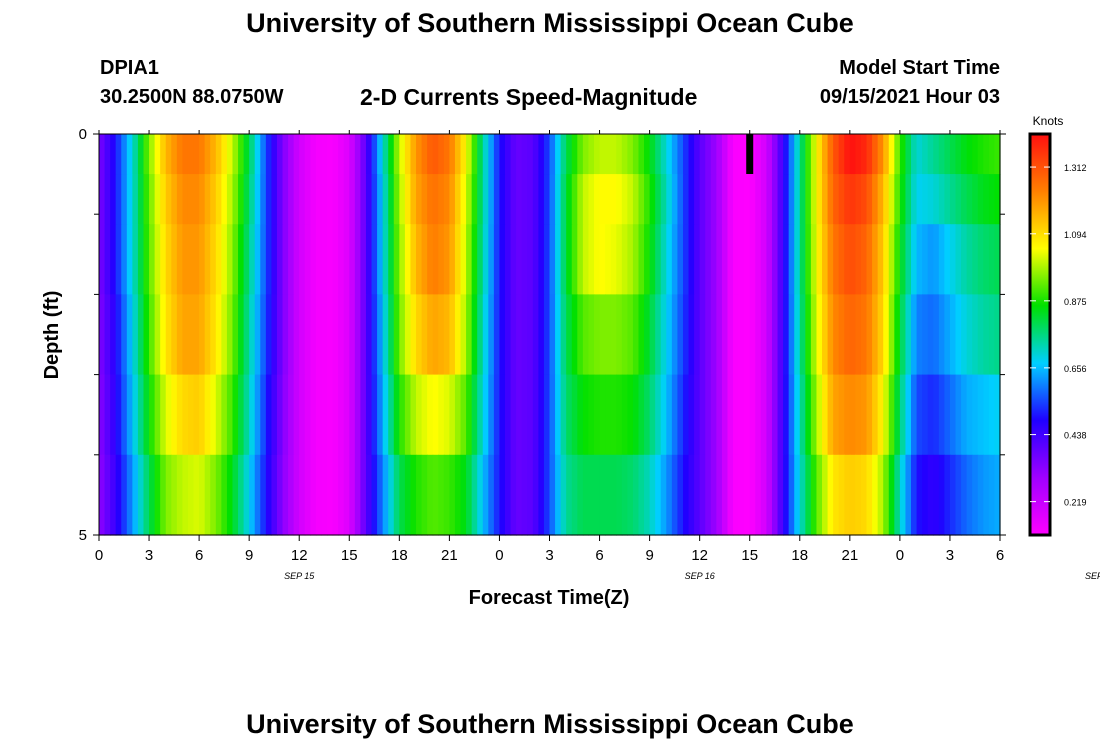 The image size is (1100, 750). I want to click on date-label: SEP 17, so click(1092, 576).